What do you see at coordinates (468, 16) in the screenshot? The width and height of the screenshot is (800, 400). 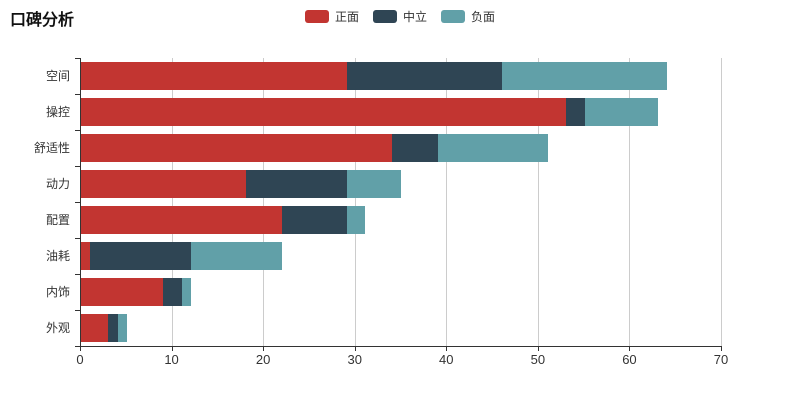 I see `legend-item-2: 负面` at bounding box center [468, 16].